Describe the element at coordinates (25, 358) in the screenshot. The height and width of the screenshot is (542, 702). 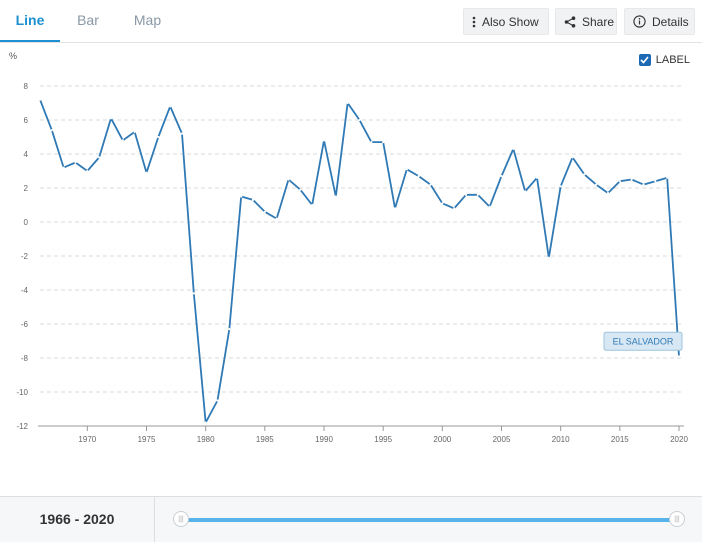
I see `y-tick-label: -8` at that location.